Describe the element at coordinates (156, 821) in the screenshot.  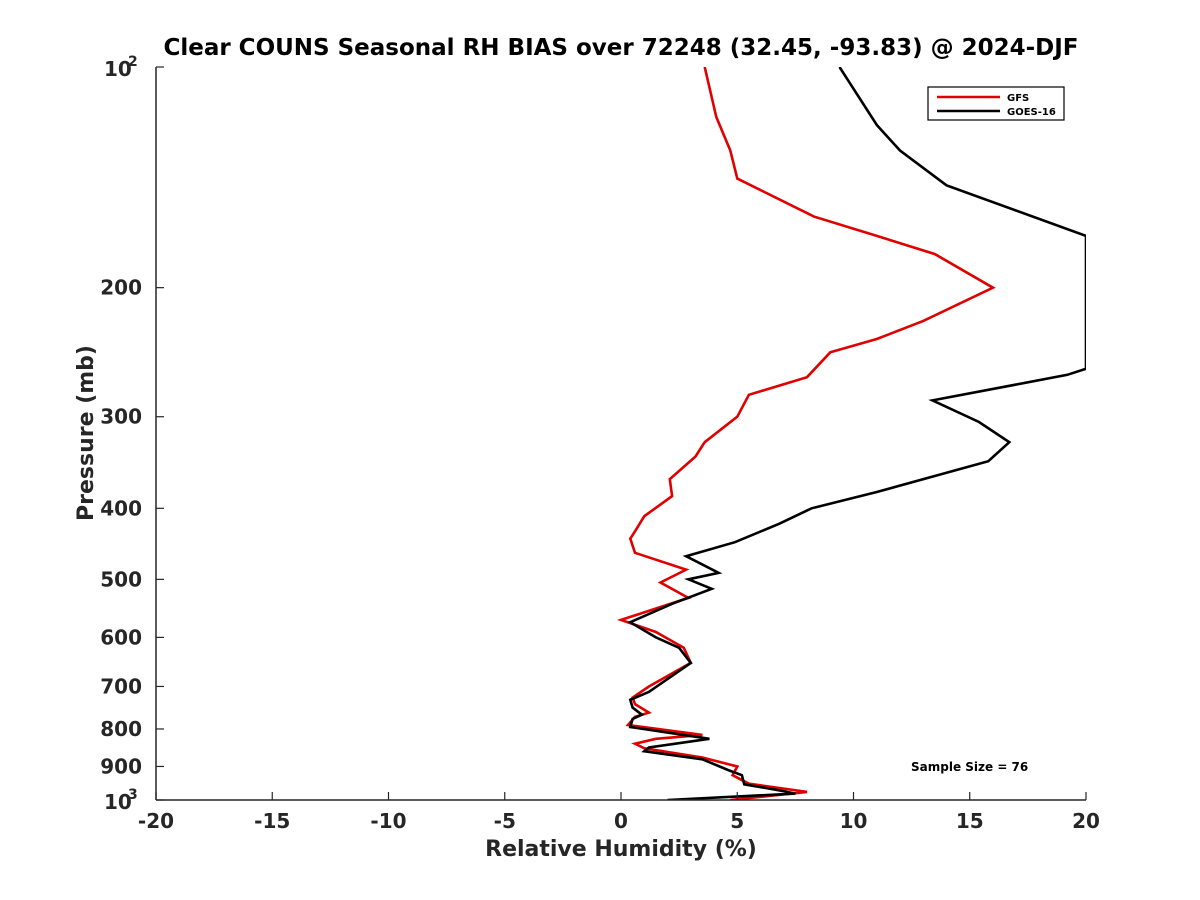
I see `x-tick-label: -20` at that location.